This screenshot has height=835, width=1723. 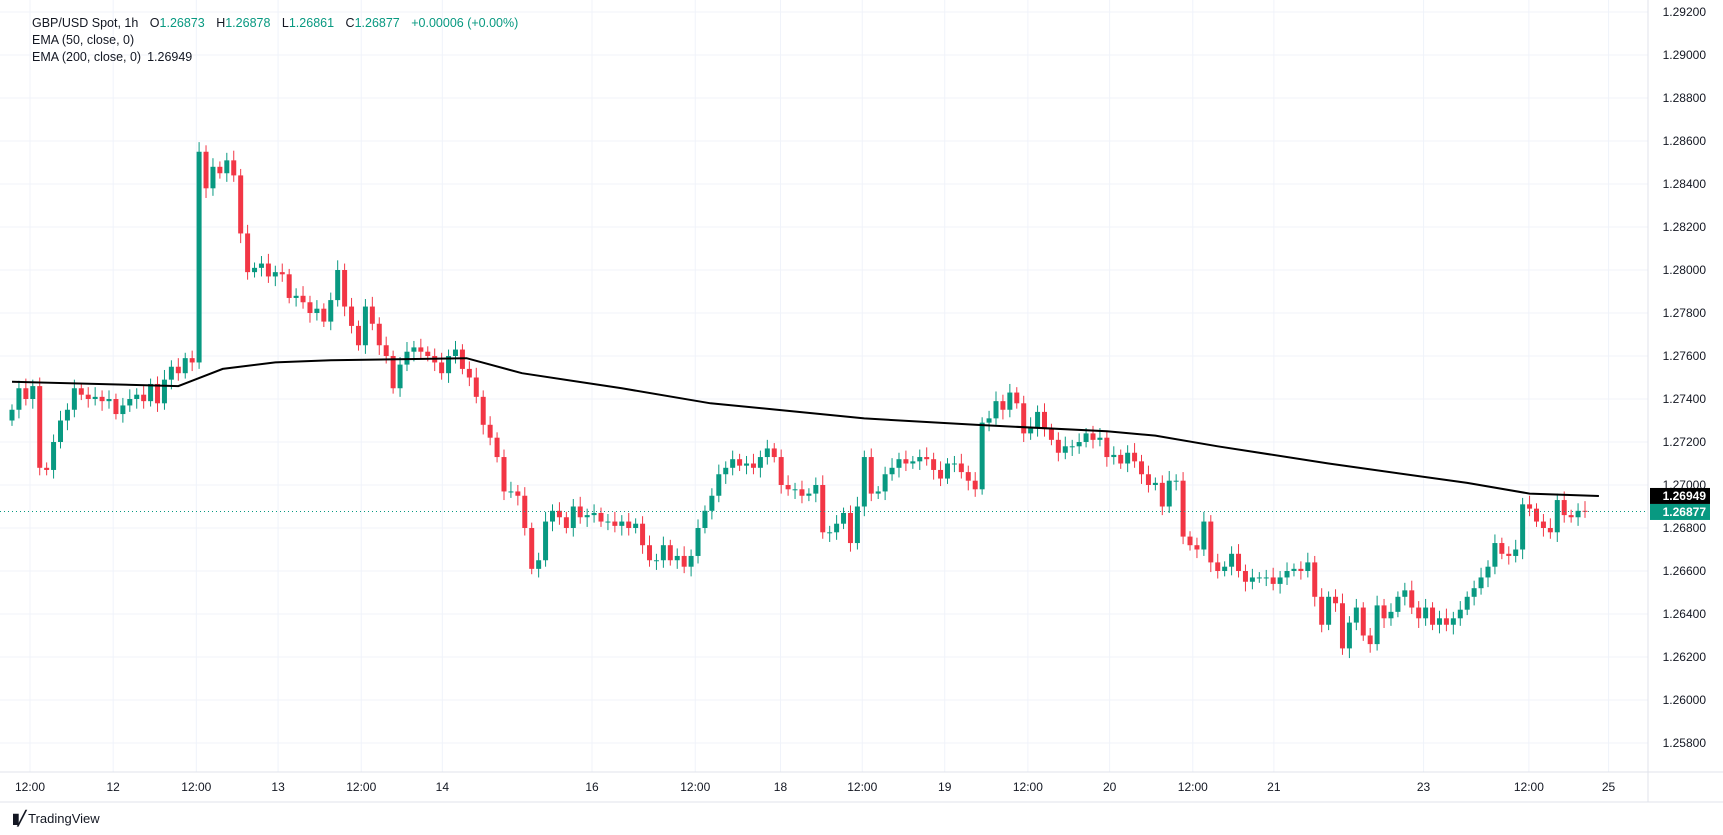 What do you see at coordinates (377, 23) in the screenshot?
I see `close-value: 1.26877` at bounding box center [377, 23].